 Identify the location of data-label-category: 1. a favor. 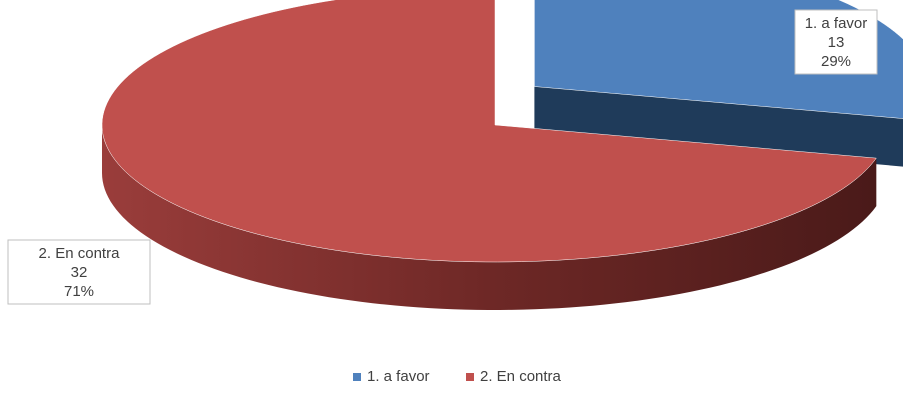
(836, 23).